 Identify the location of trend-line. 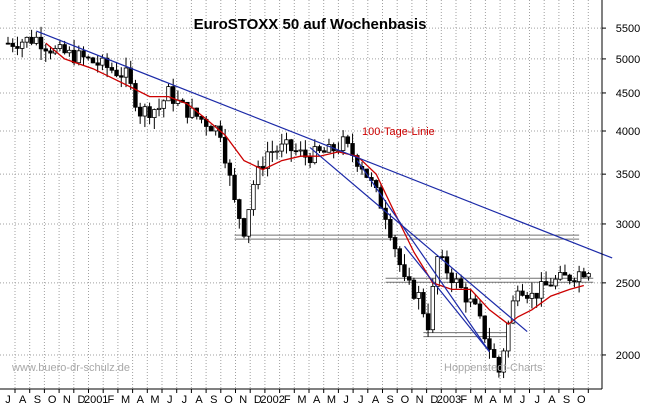
(423, 256).